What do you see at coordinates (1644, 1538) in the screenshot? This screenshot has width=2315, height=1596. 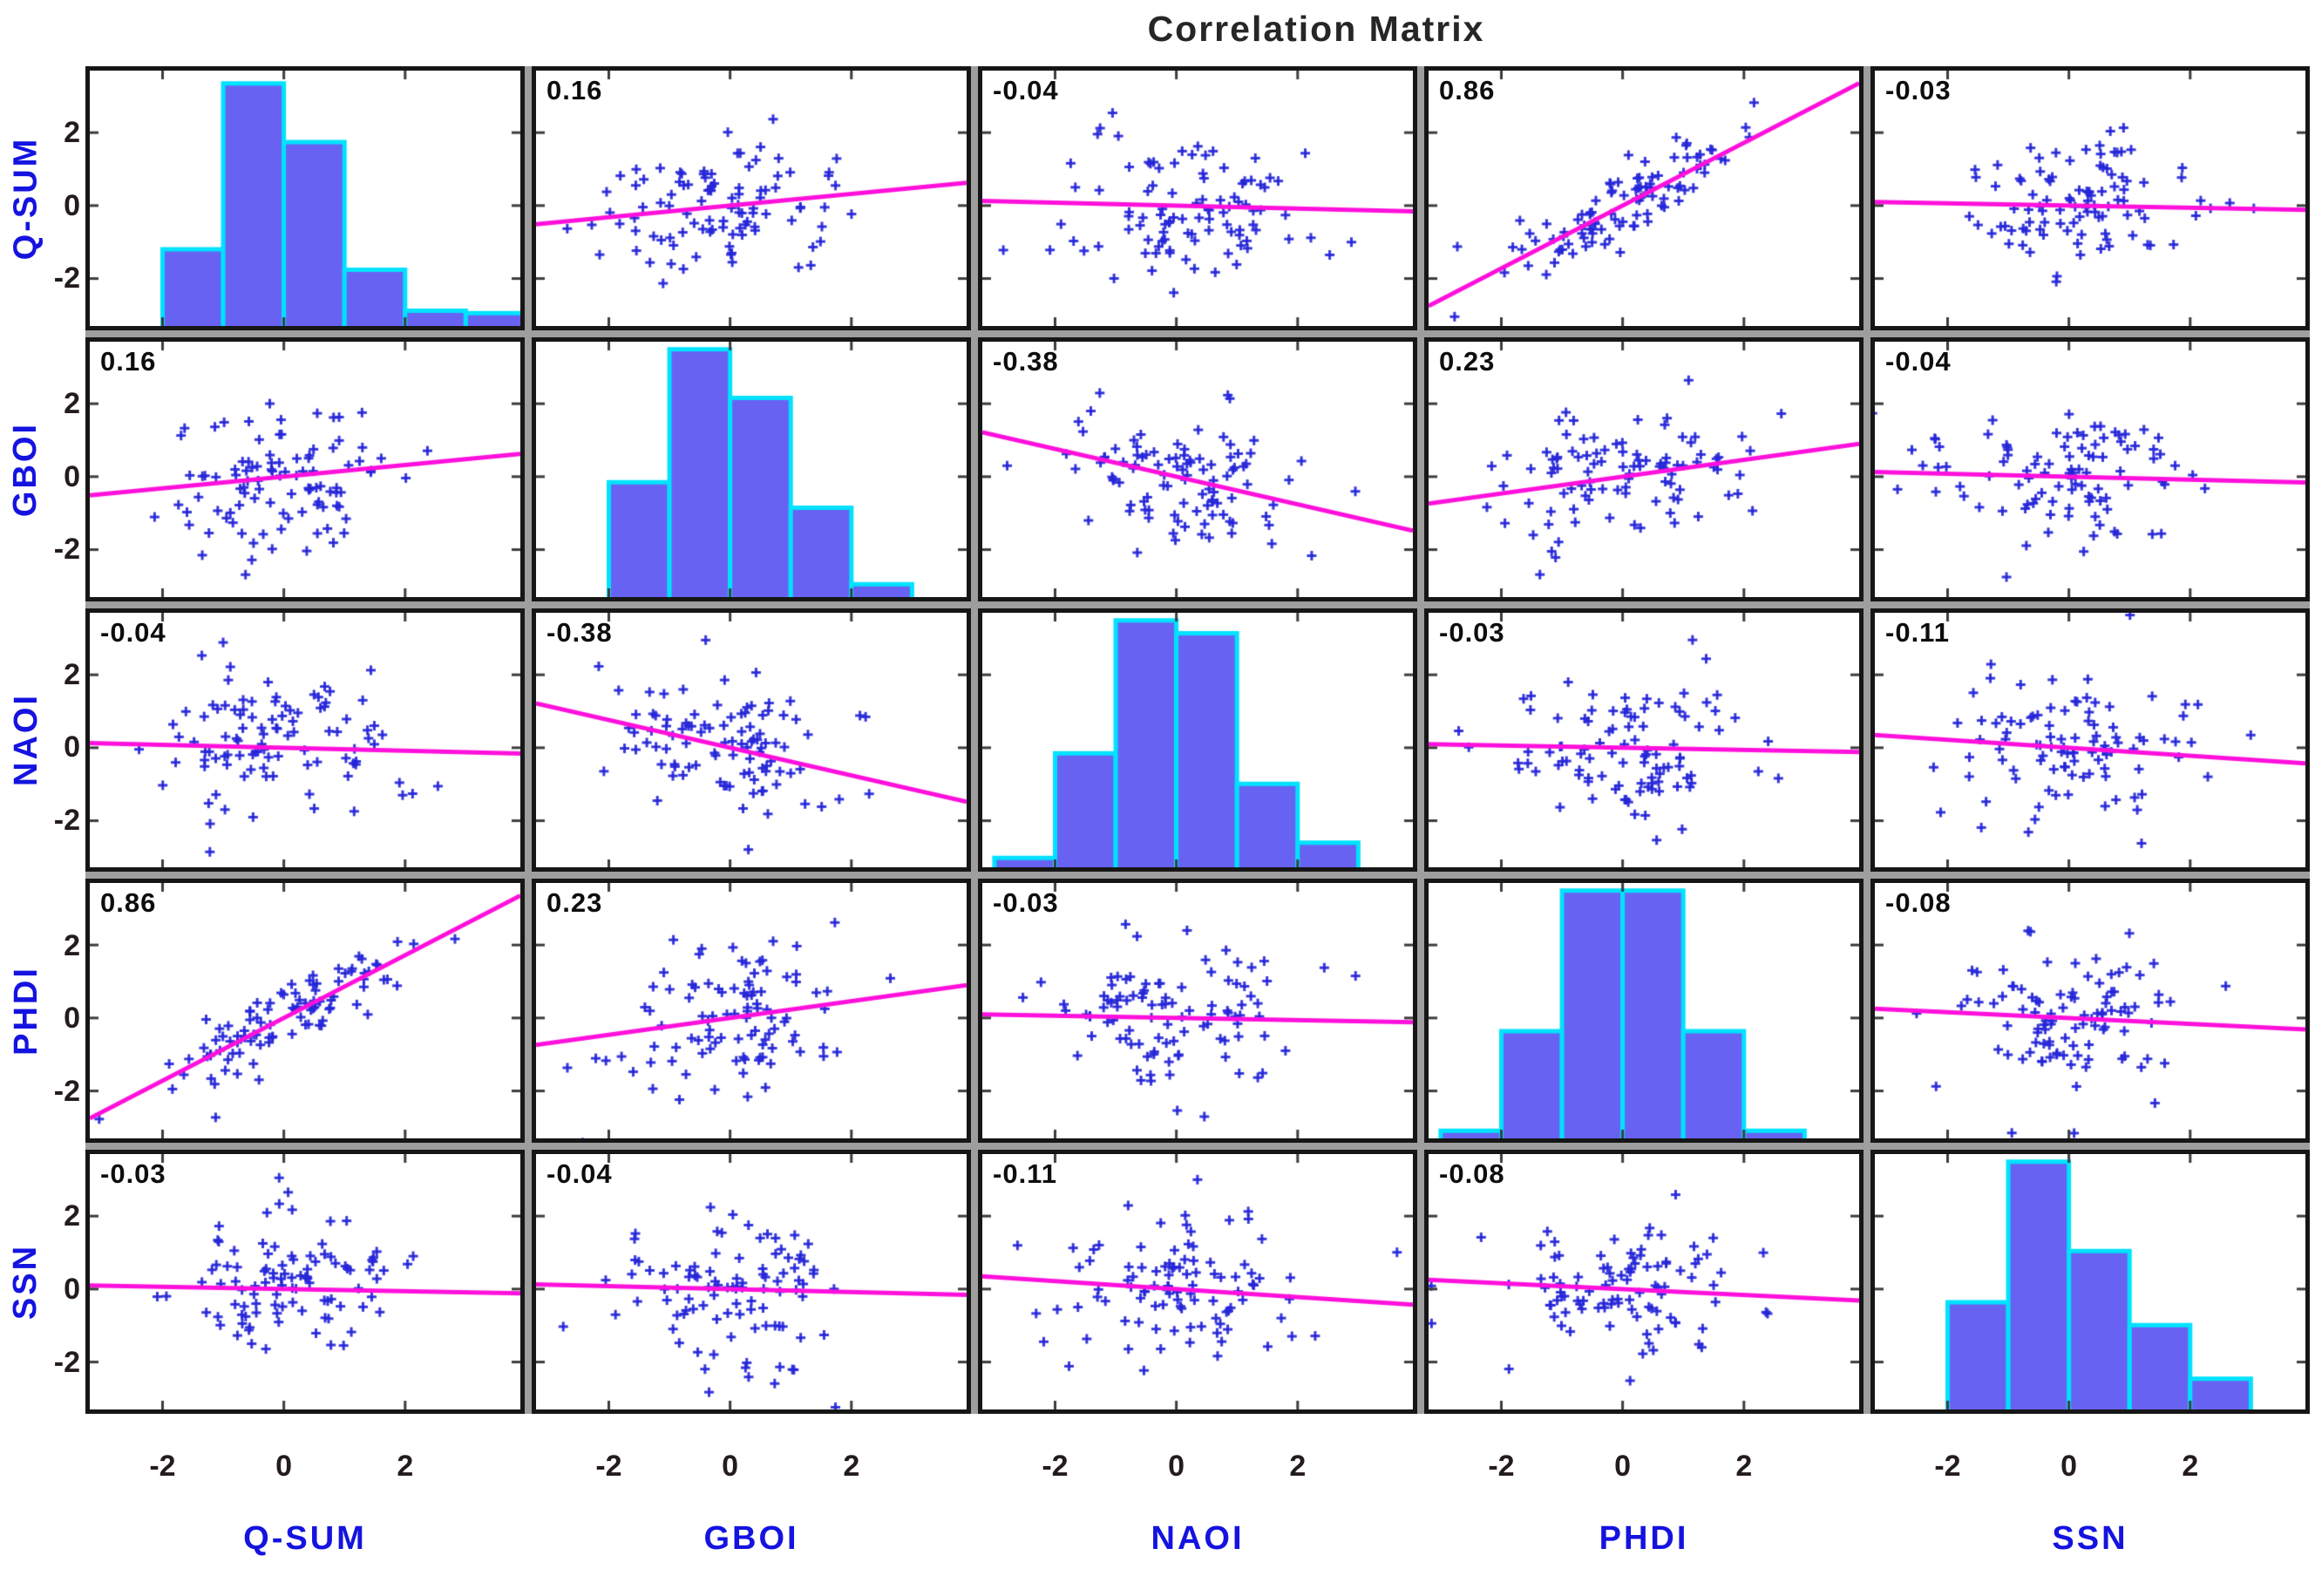 I see `col-label-PHDI: PHDI` at bounding box center [1644, 1538].